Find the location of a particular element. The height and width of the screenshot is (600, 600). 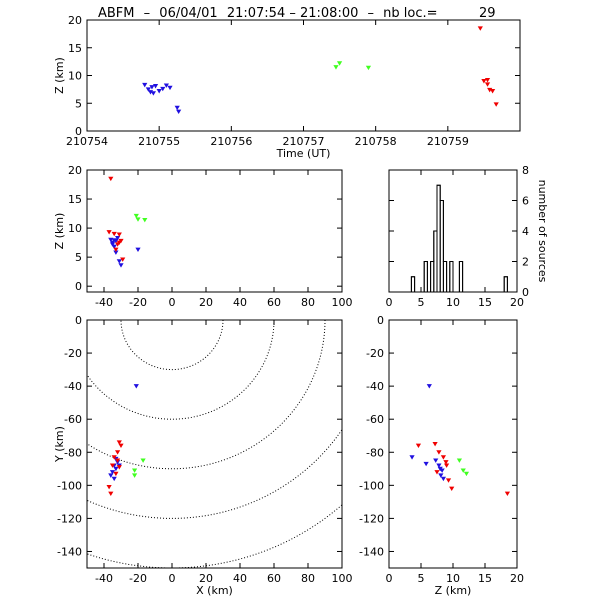

x-tick-label: 210757 is located at coordinates (304, 141).